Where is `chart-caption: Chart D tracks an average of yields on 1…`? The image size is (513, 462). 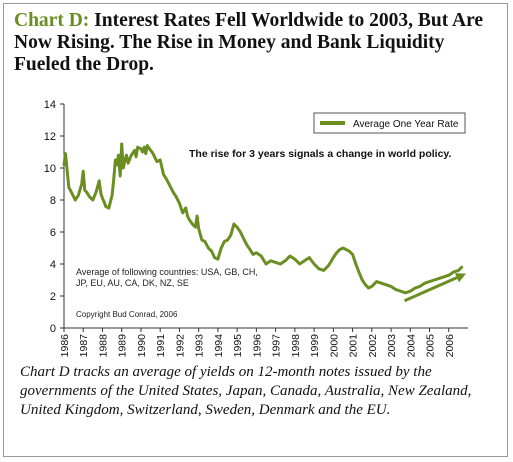
chart-caption: Chart D tracks an average of yields on 1… is located at coordinates (246, 391).